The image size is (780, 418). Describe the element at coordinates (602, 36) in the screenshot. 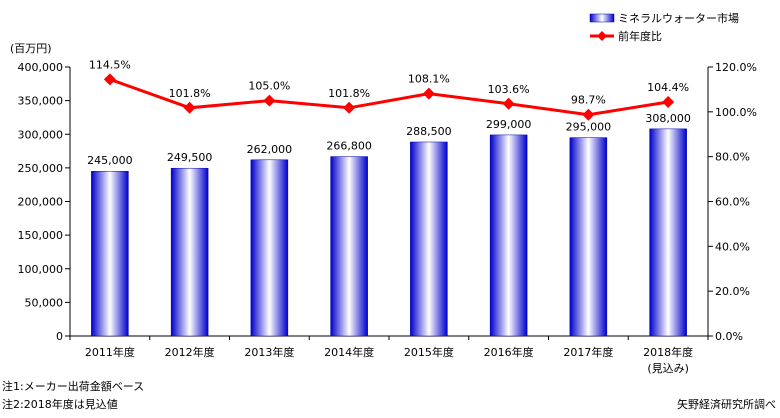

I see `legend-marker-line` at that location.